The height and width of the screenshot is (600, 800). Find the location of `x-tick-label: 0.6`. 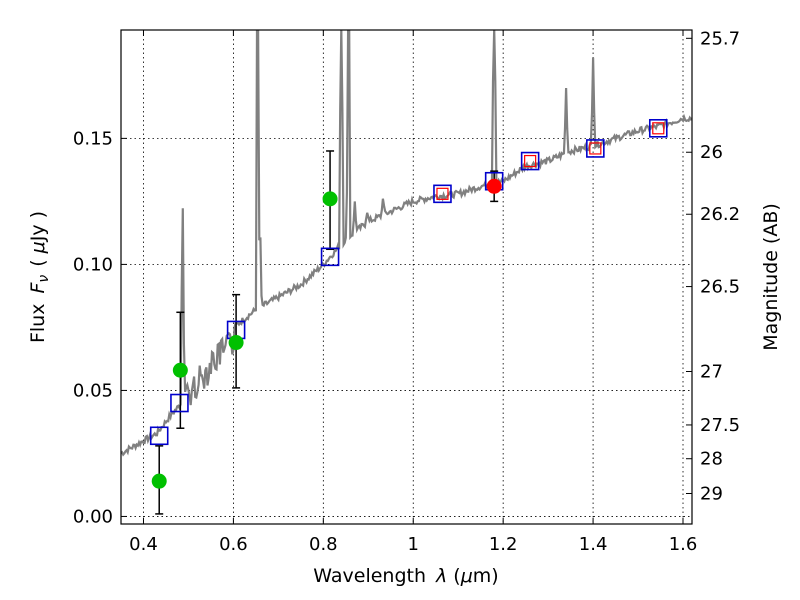

x-tick-label: 0.6 is located at coordinates (233, 544).